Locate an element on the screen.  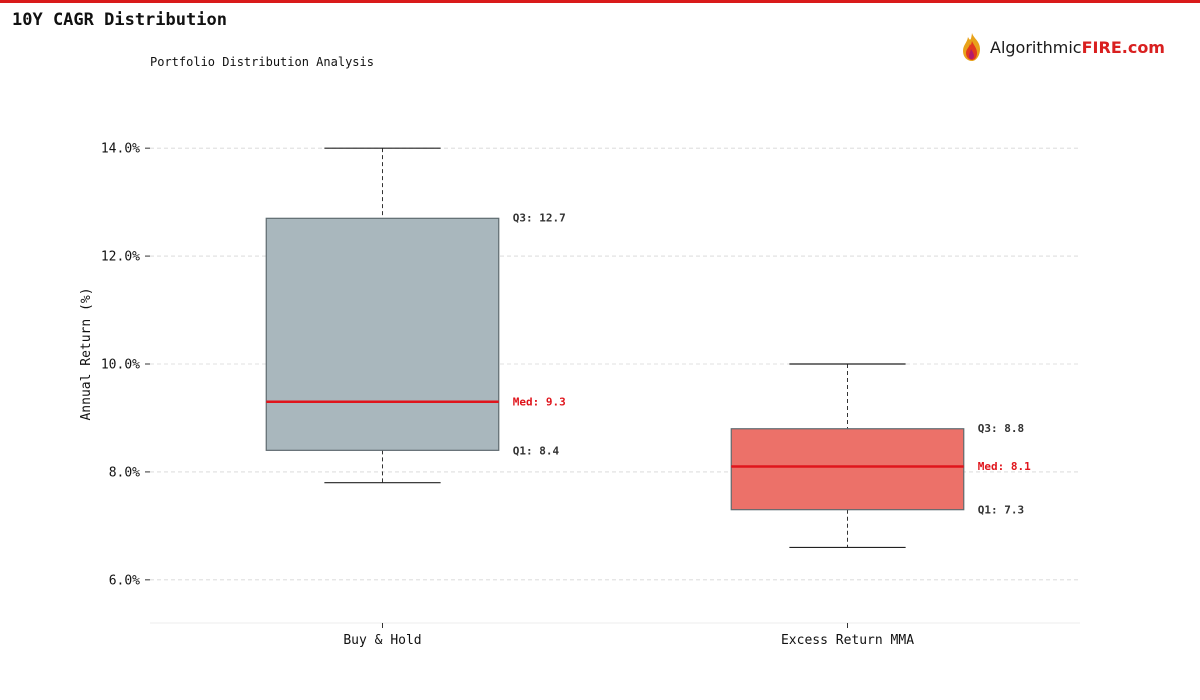
page-title: 10Y CAGR Distribution is located at coordinates (119, 20).